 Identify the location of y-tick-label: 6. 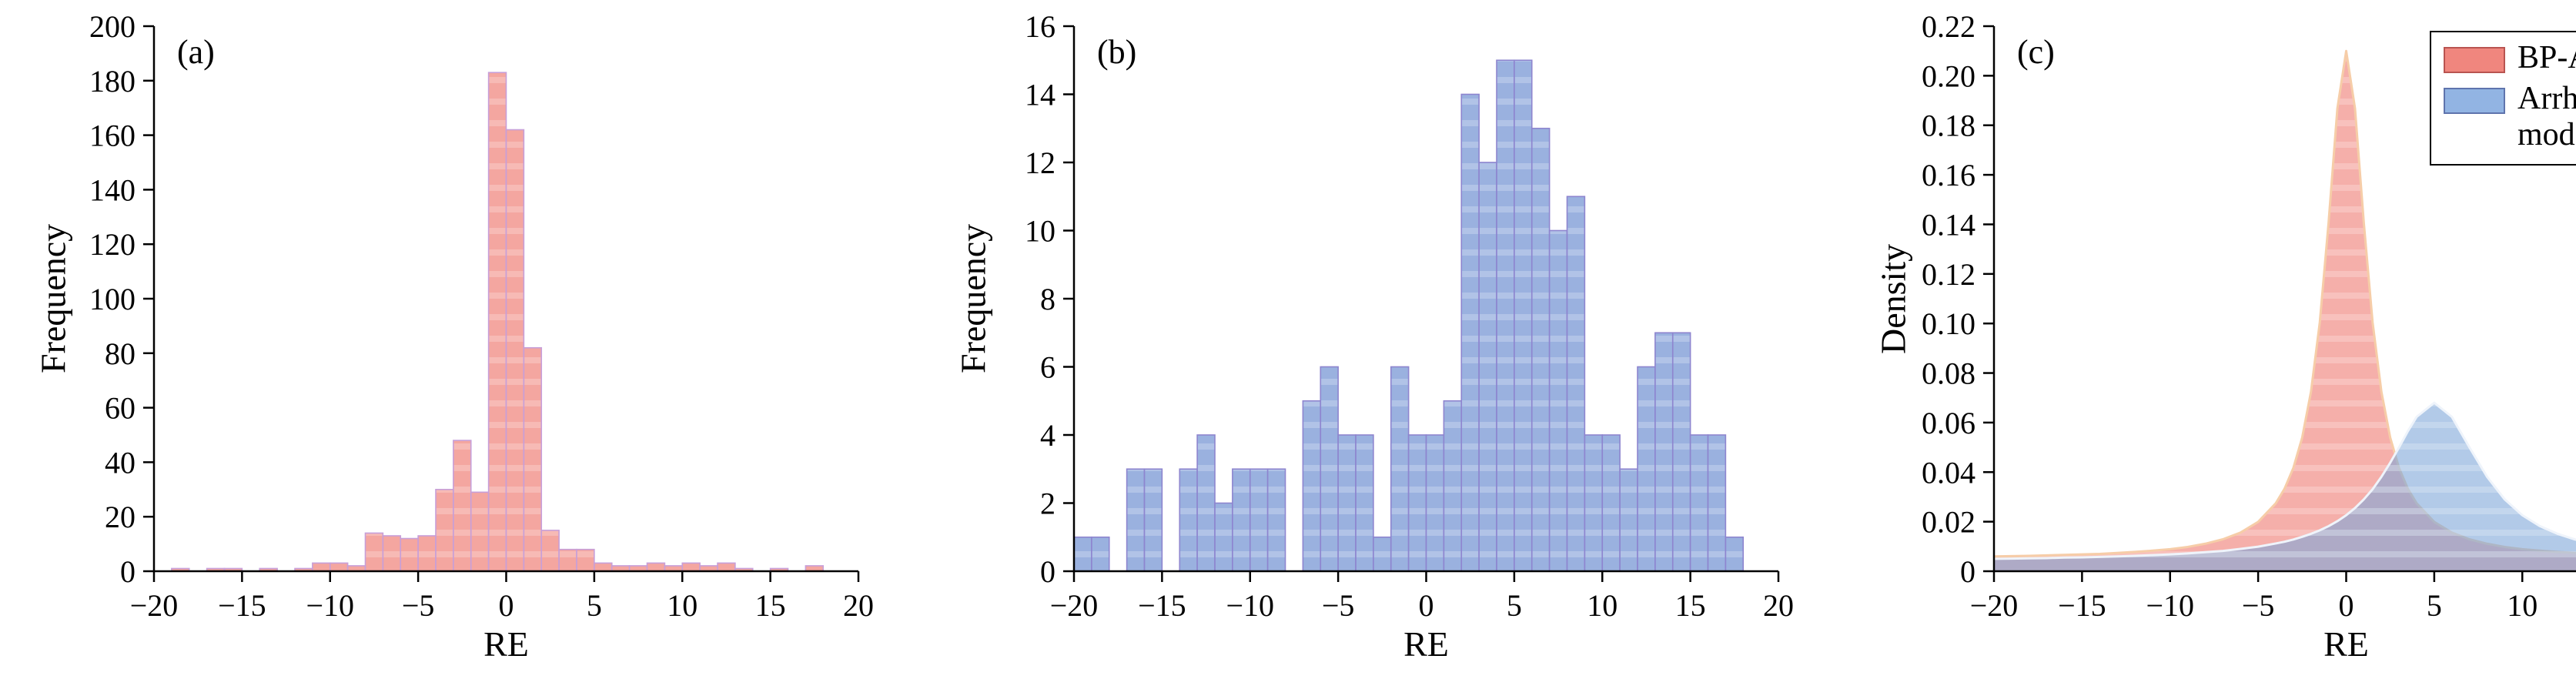
(1048, 368).